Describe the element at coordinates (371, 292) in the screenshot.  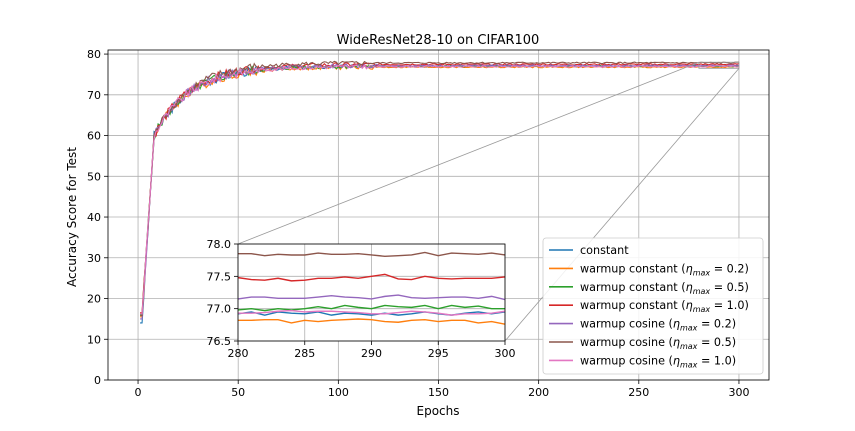
I see `inset-frame` at that location.